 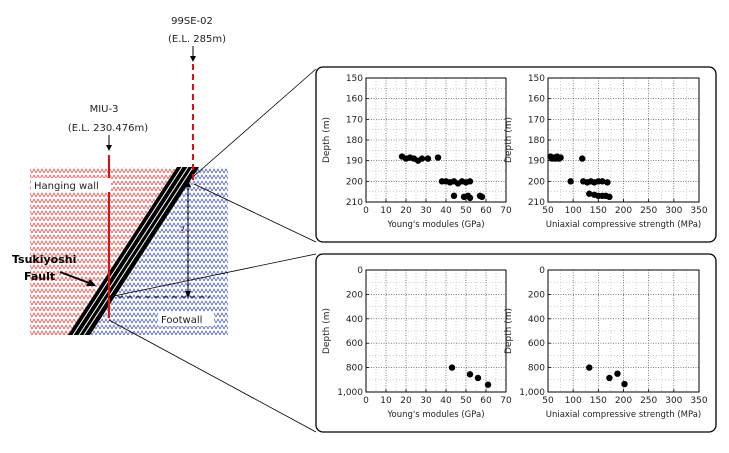 I want to click on borehole-99se-02-elevation: (E.L. 285m), so click(x=197, y=39).